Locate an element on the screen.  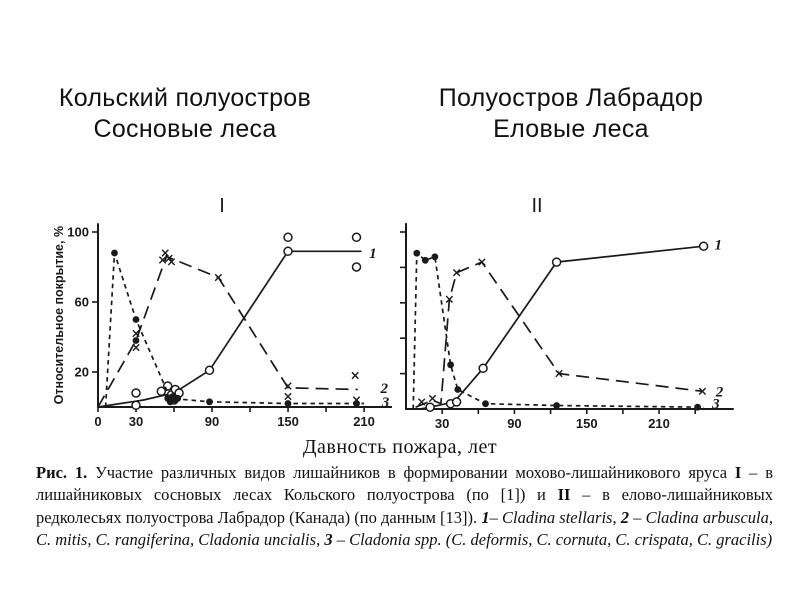
y-tick-label: 100 is located at coordinates (78, 232).